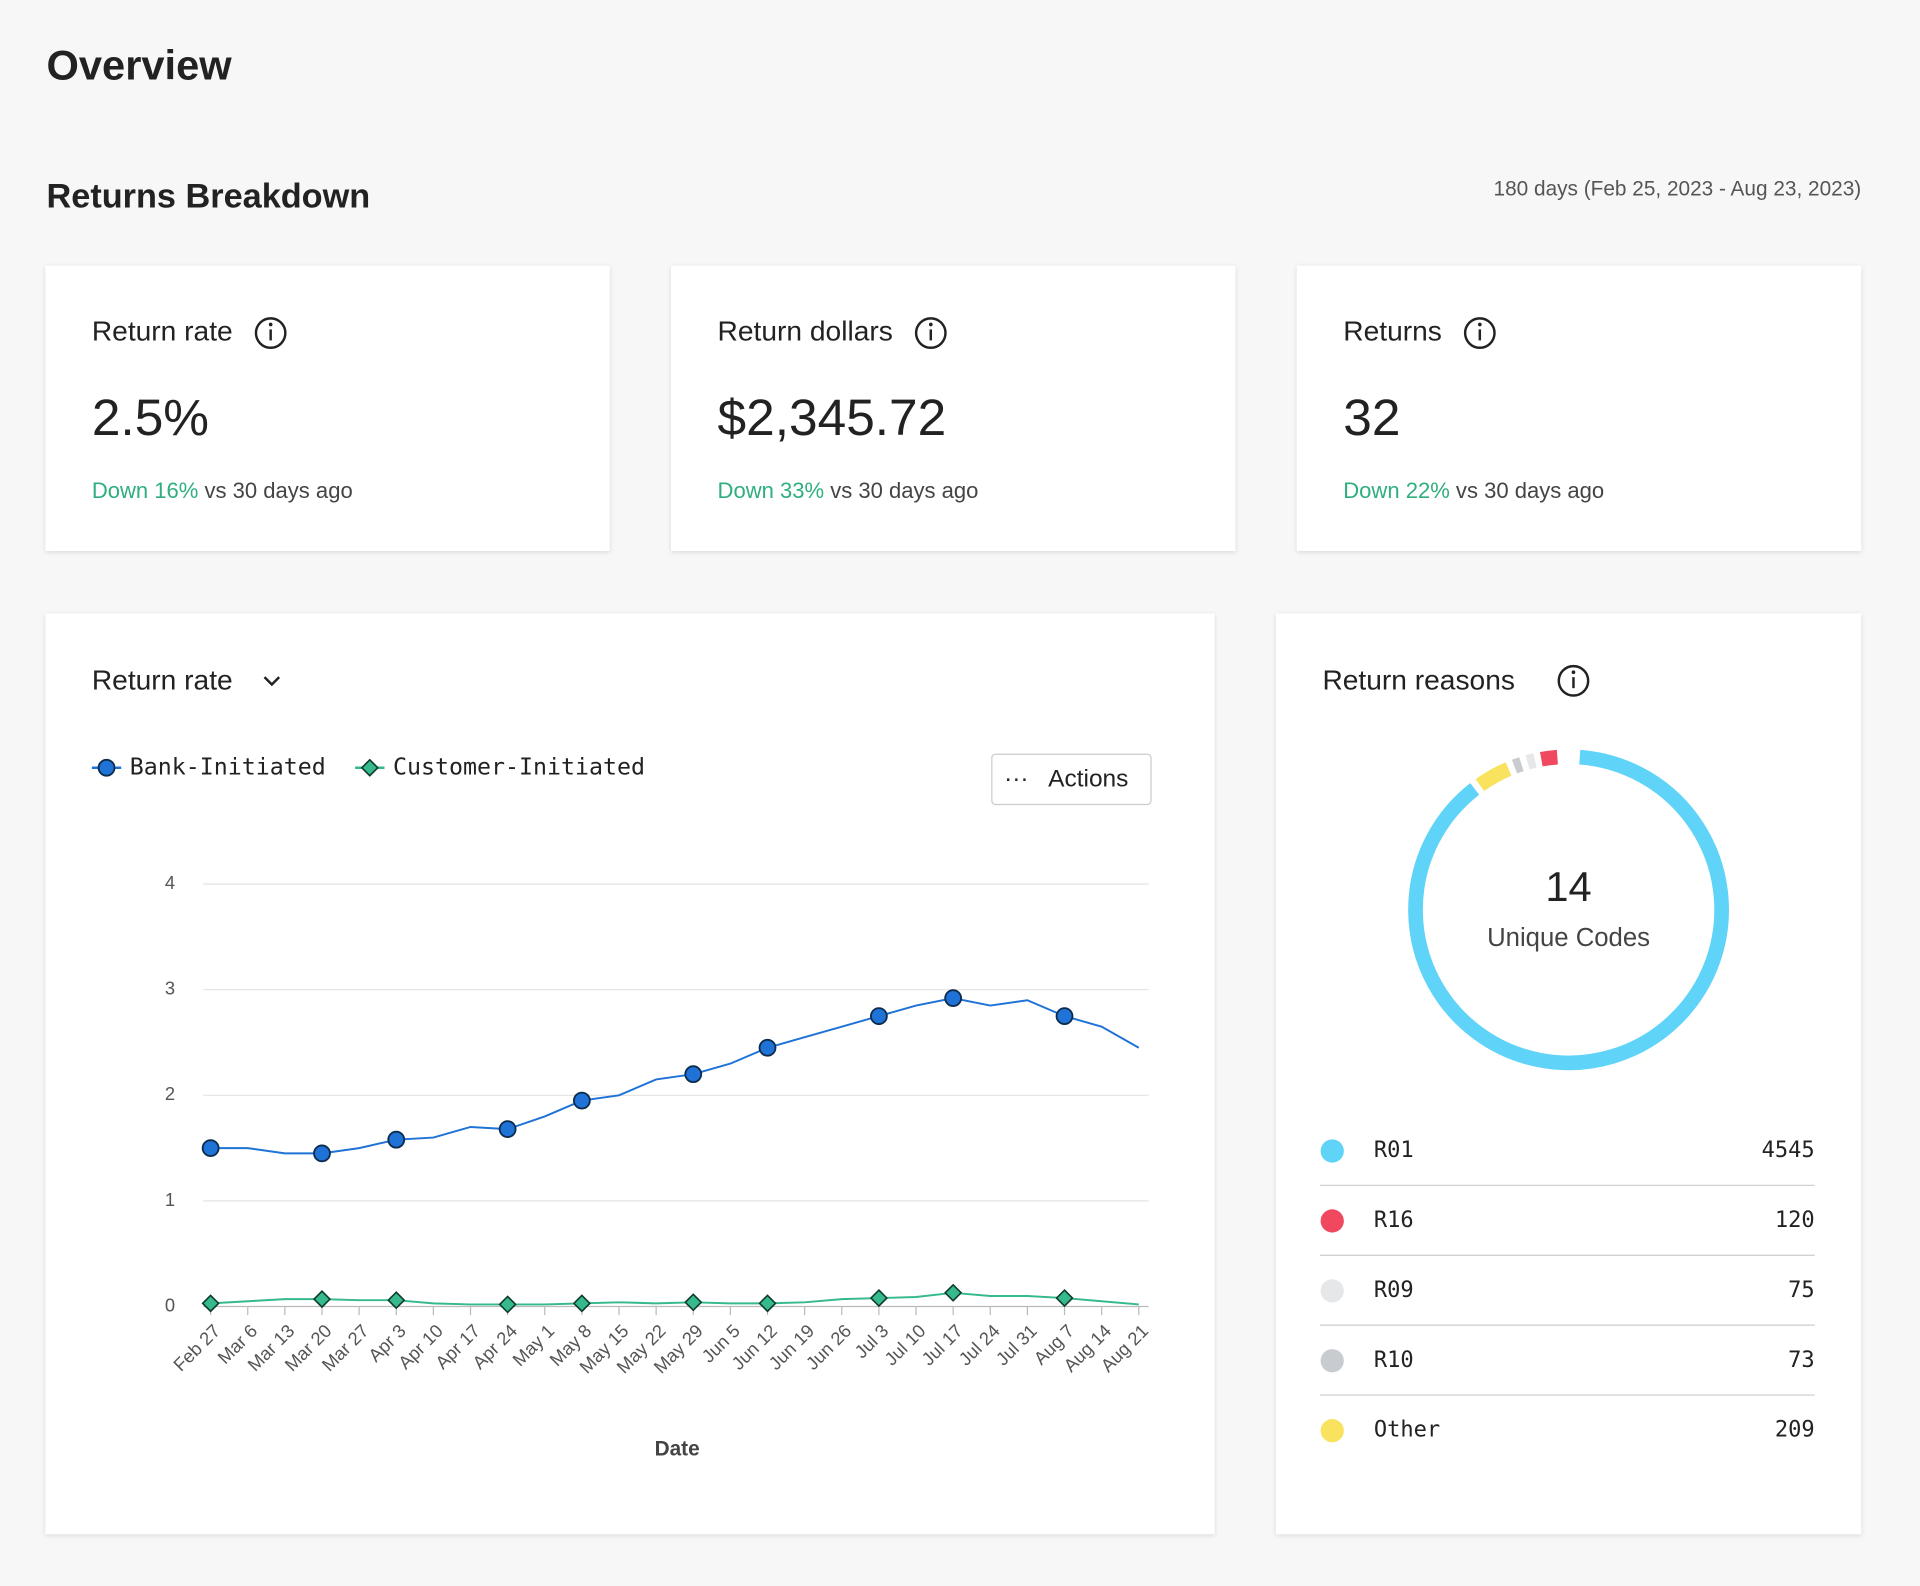 Image resolution: width=1920 pixels, height=1586 pixels. I want to click on x-axis-title: Date, so click(677, 1448).